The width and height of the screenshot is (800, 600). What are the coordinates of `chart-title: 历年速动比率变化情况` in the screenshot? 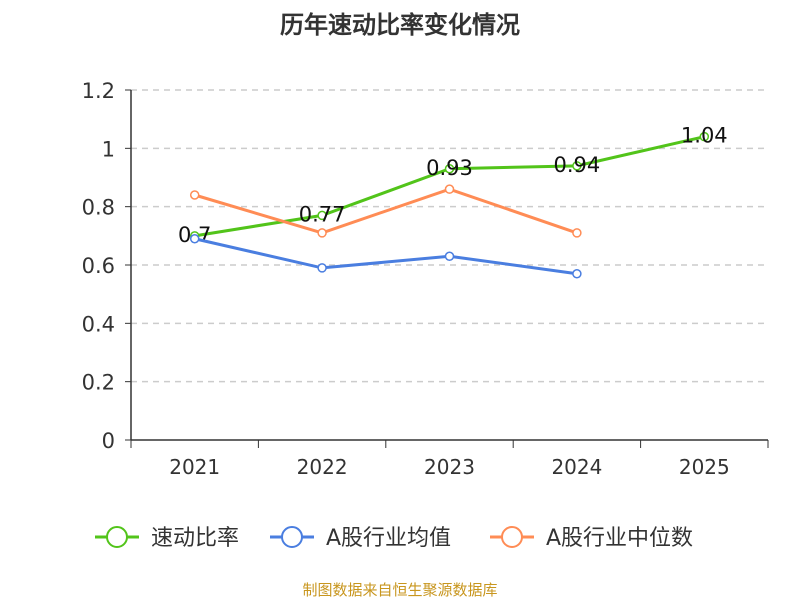 It's located at (400, 25).